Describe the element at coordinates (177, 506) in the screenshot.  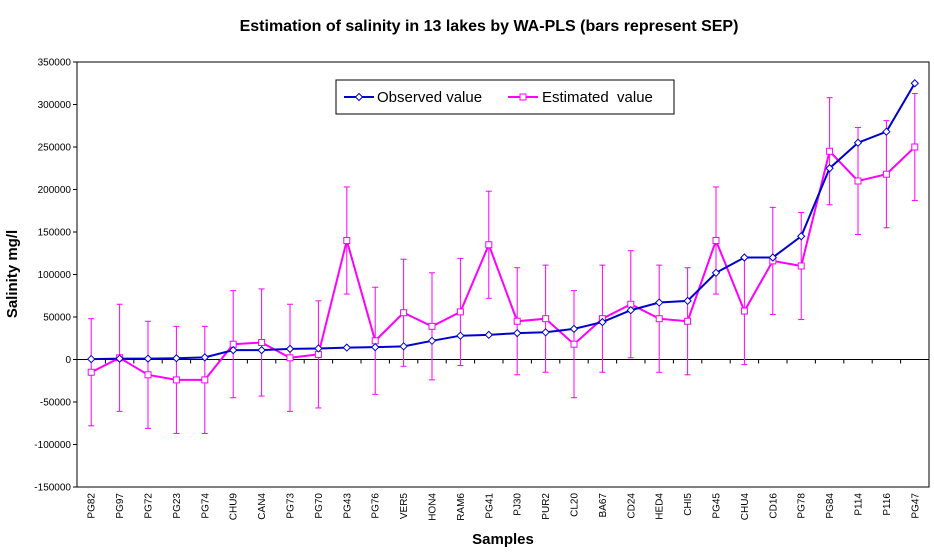
I see `x-tick-label: PG23` at that location.